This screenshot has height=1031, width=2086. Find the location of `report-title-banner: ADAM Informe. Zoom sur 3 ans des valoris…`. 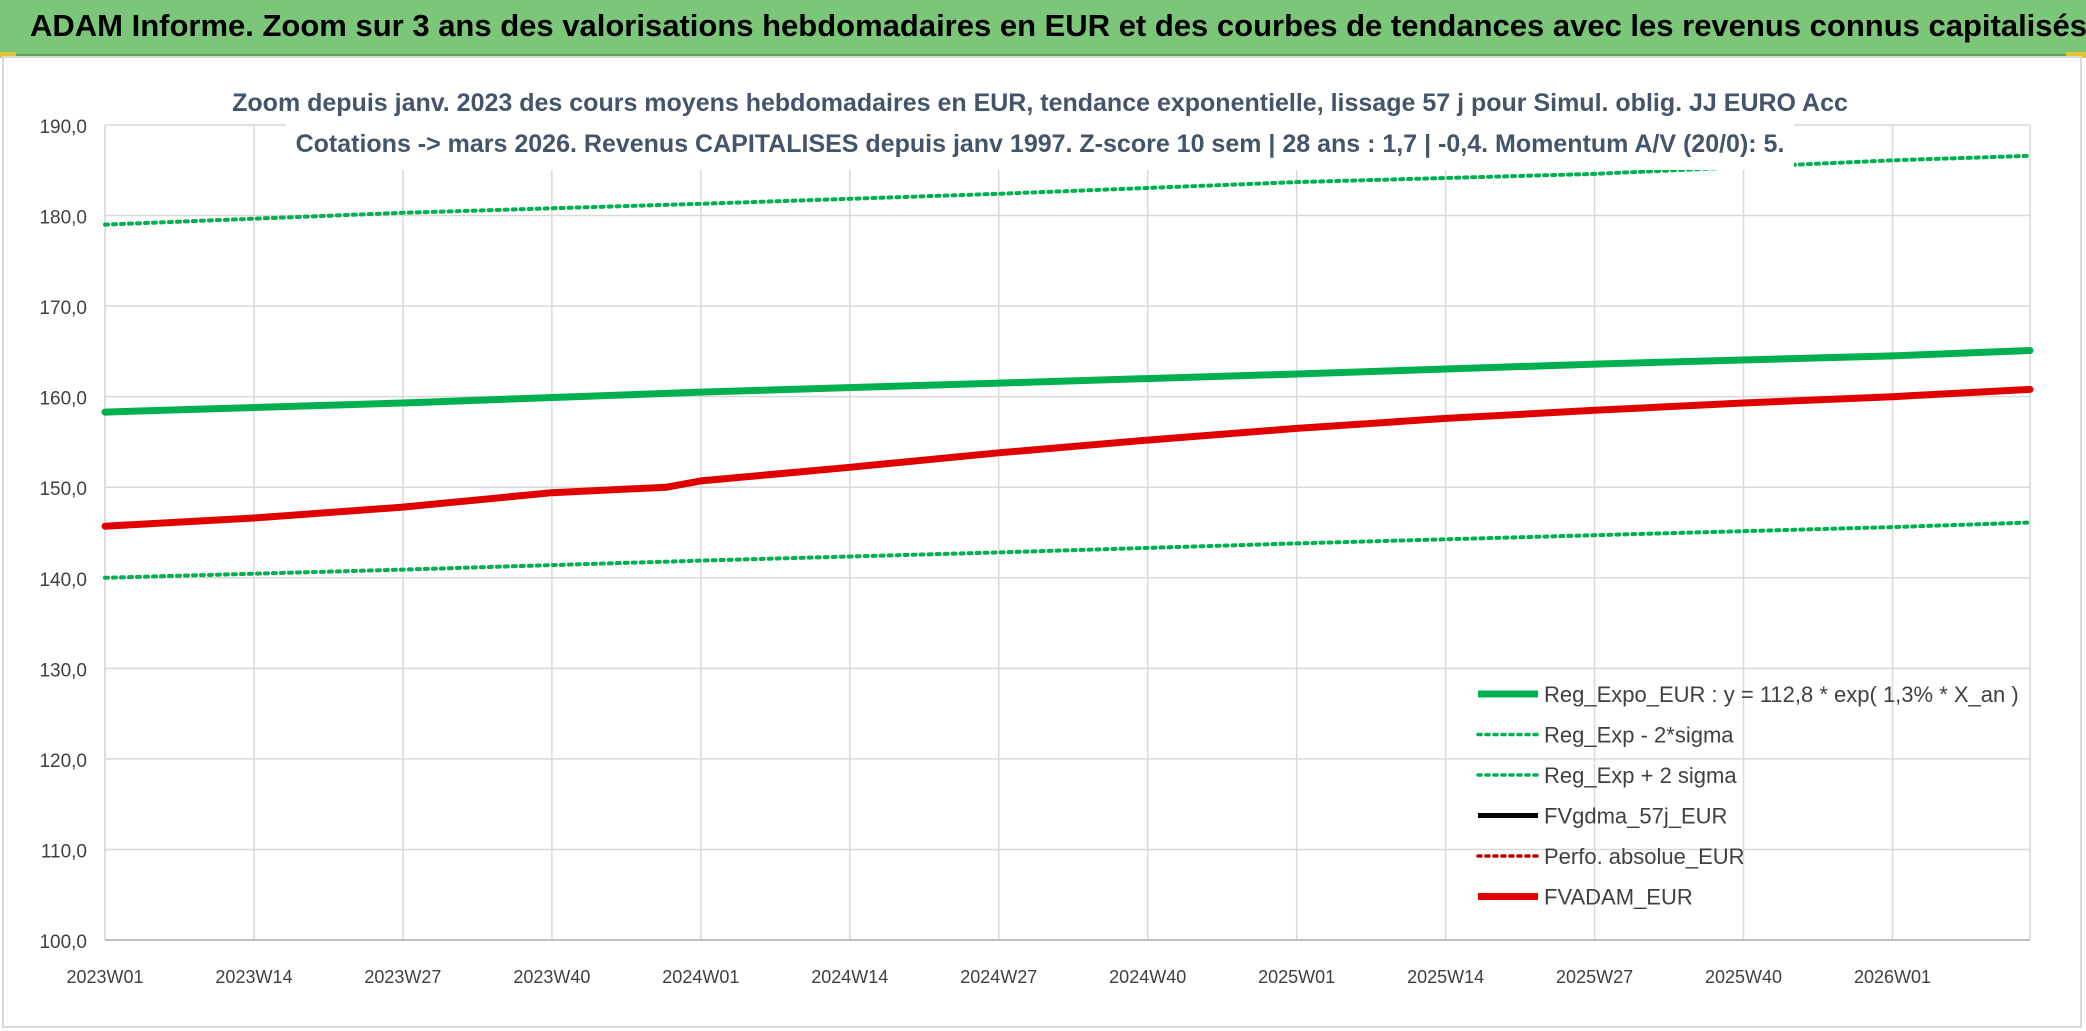

report-title-banner: ADAM Informe. Zoom sur 3 ans des valoris… is located at coordinates (1043, 28).